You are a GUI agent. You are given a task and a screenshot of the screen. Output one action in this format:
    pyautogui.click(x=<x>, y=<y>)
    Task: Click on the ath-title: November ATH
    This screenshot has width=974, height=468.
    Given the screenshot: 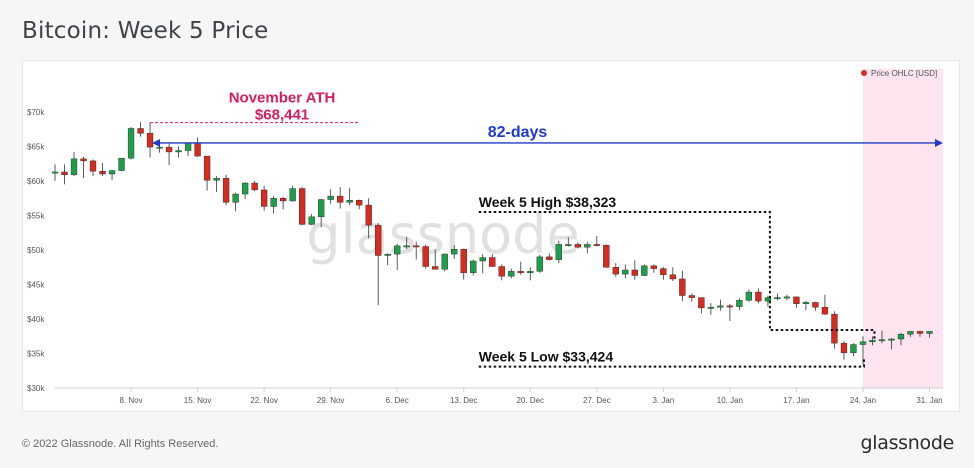 What is the action you would take?
    pyautogui.click(x=282, y=98)
    